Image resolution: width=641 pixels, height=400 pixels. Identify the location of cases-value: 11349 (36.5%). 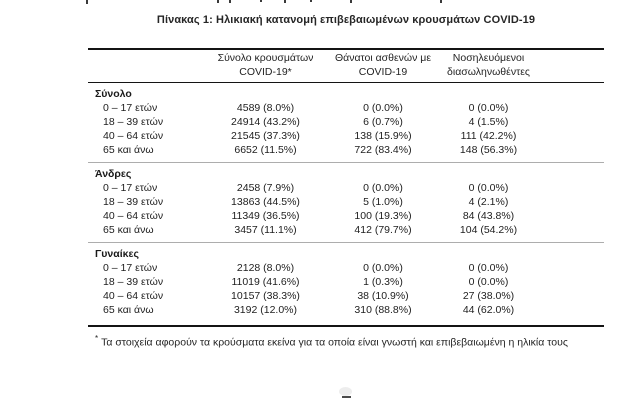
(265, 216).